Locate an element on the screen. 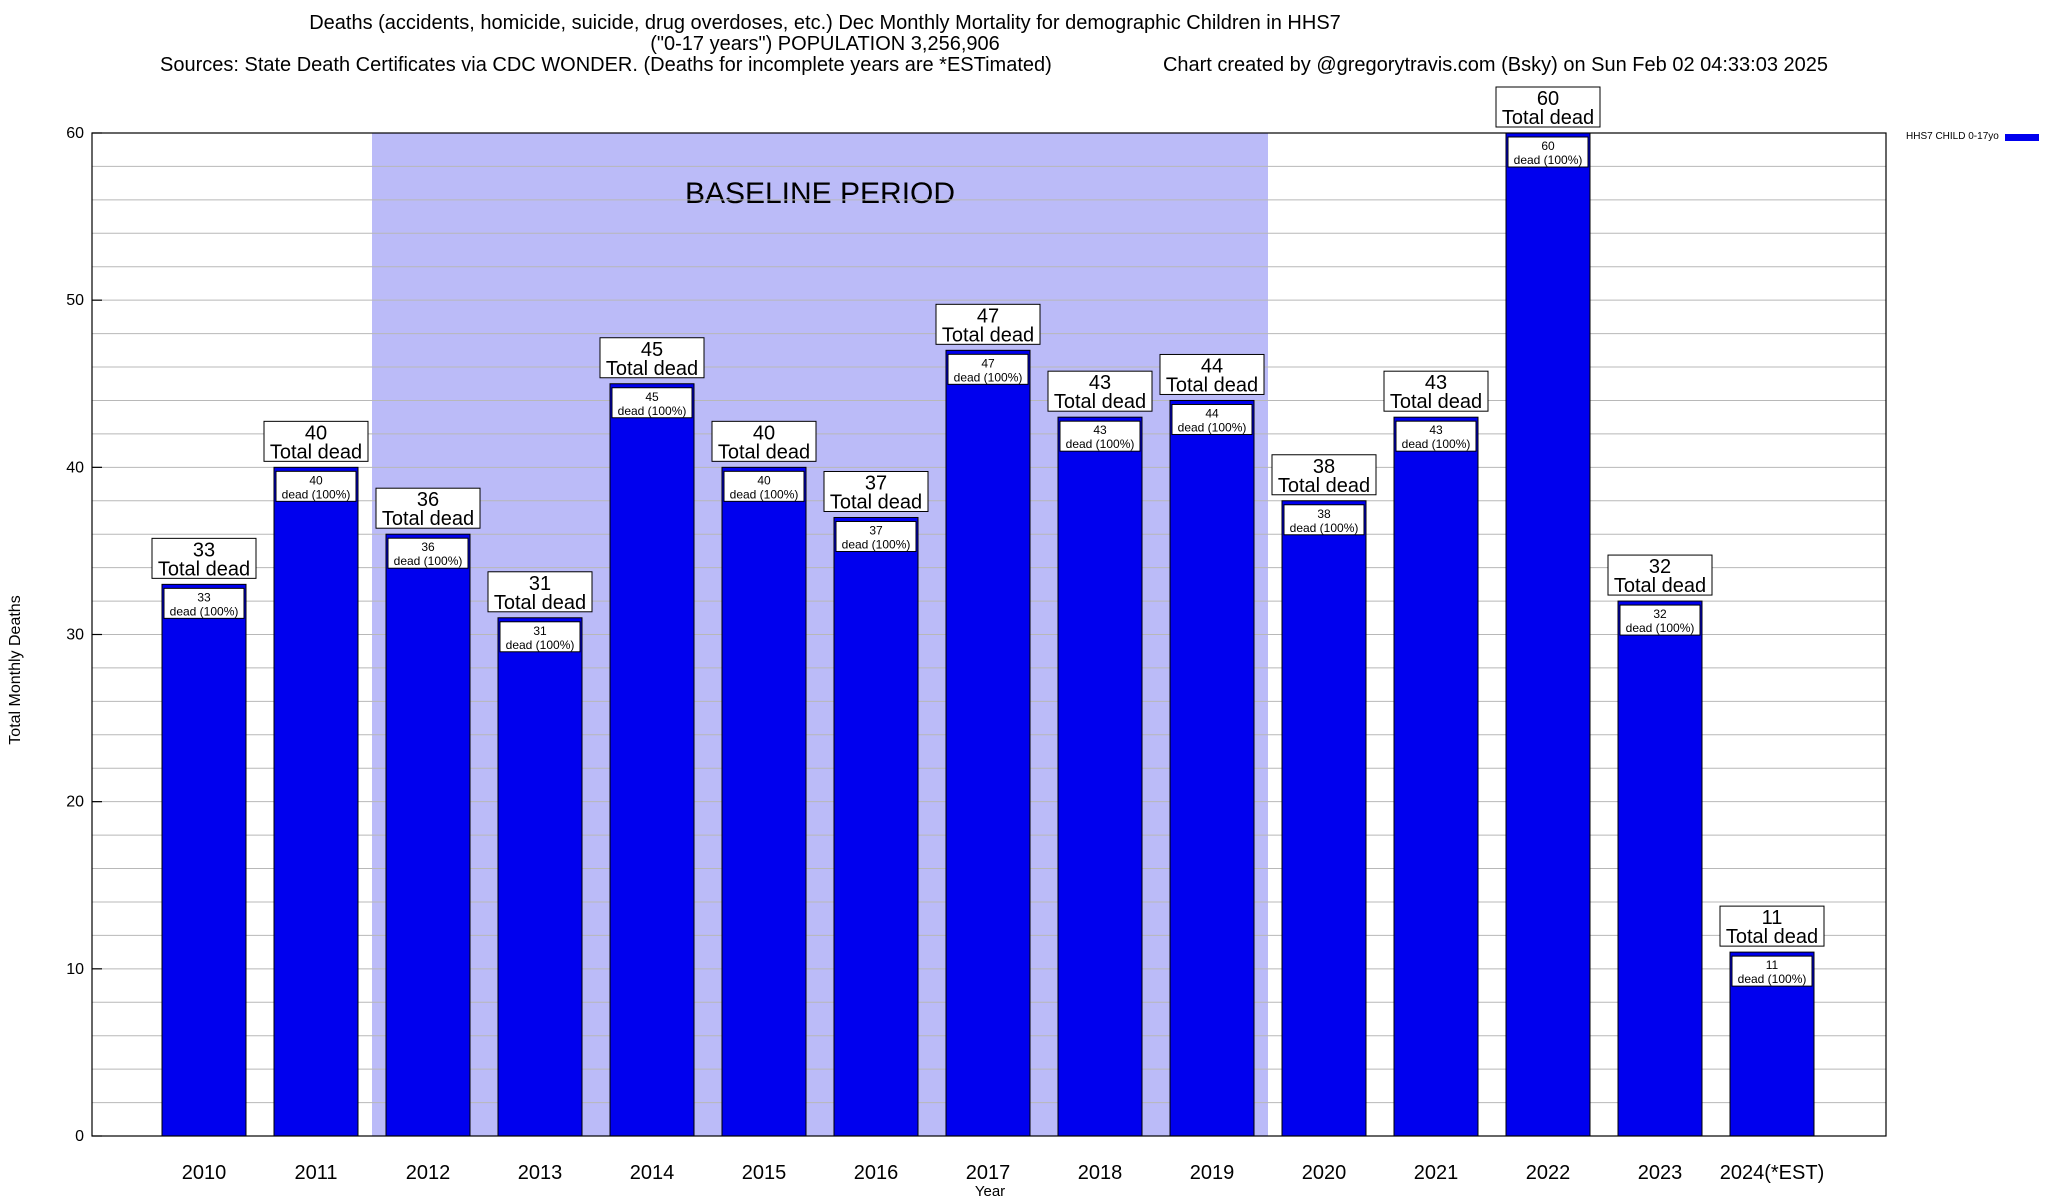 This screenshot has height=1200, width=2048. top-label-value: 33 is located at coordinates (204, 550).